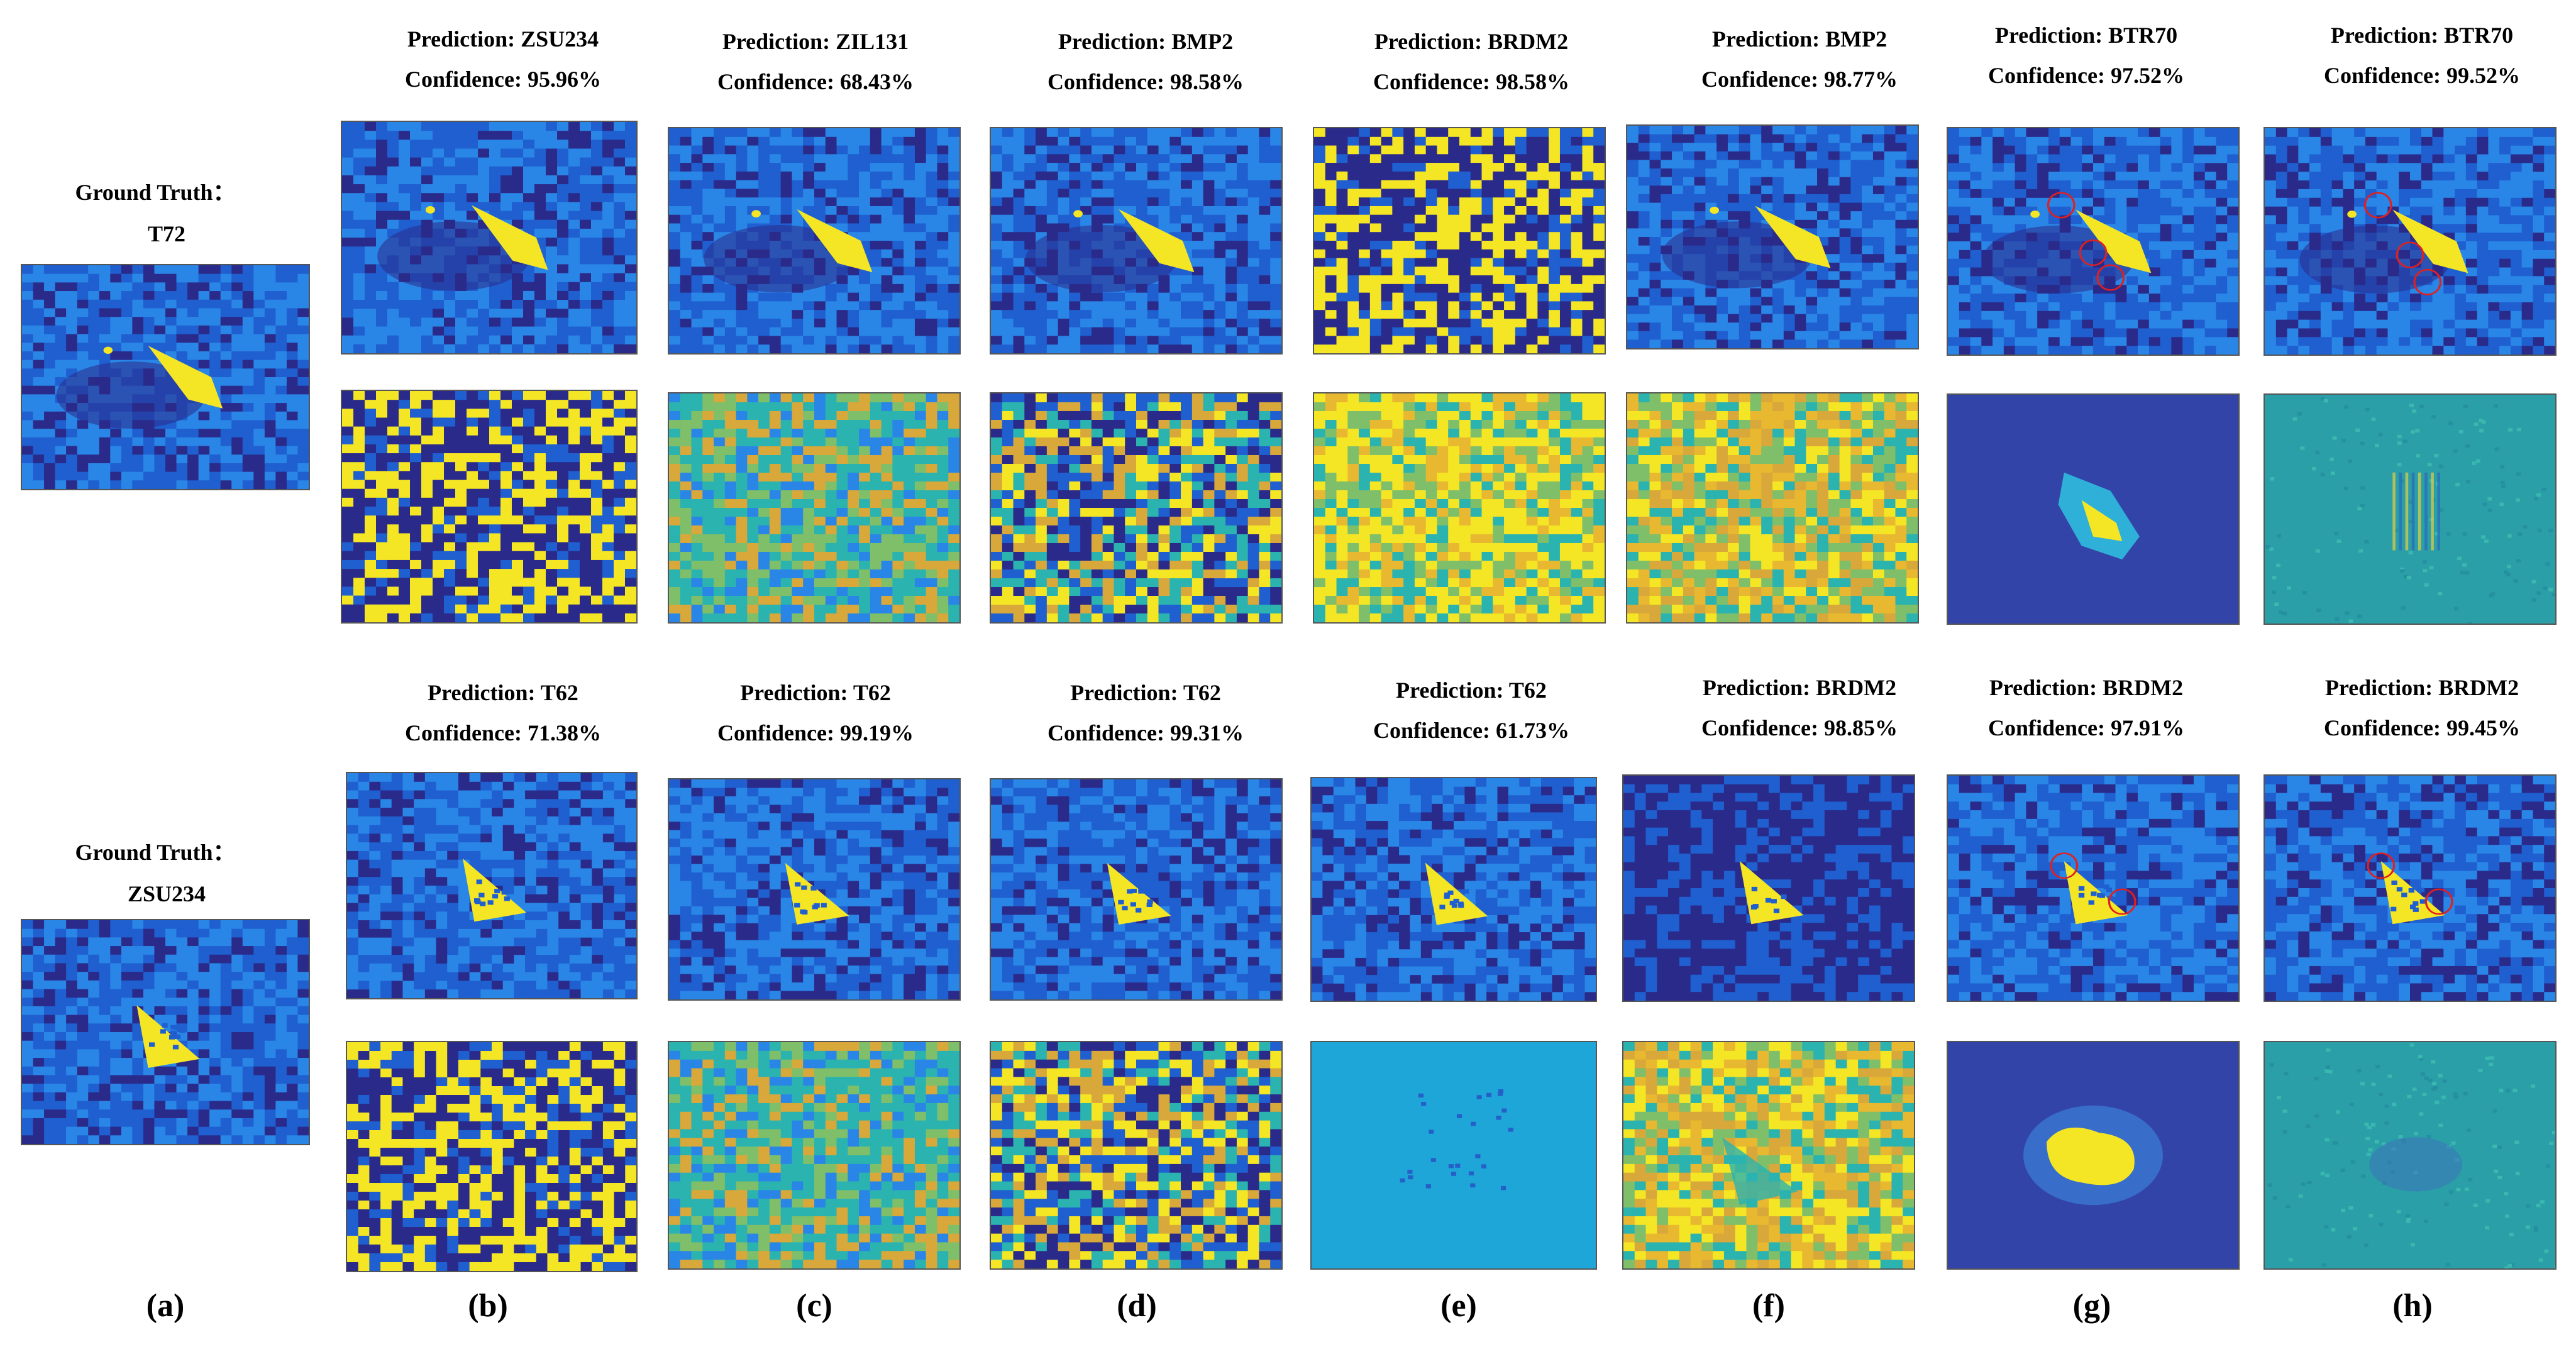  Describe the element at coordinates (503, 733) in the screenshot. I see `confidence-b-row2: Confidence: 71.38%` at that location.